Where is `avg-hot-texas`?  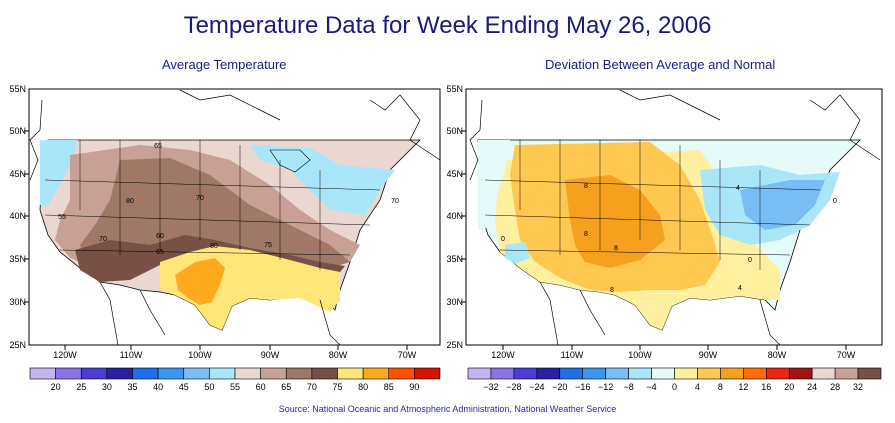 avg-hot-texas is located at coordinates (200, 281).